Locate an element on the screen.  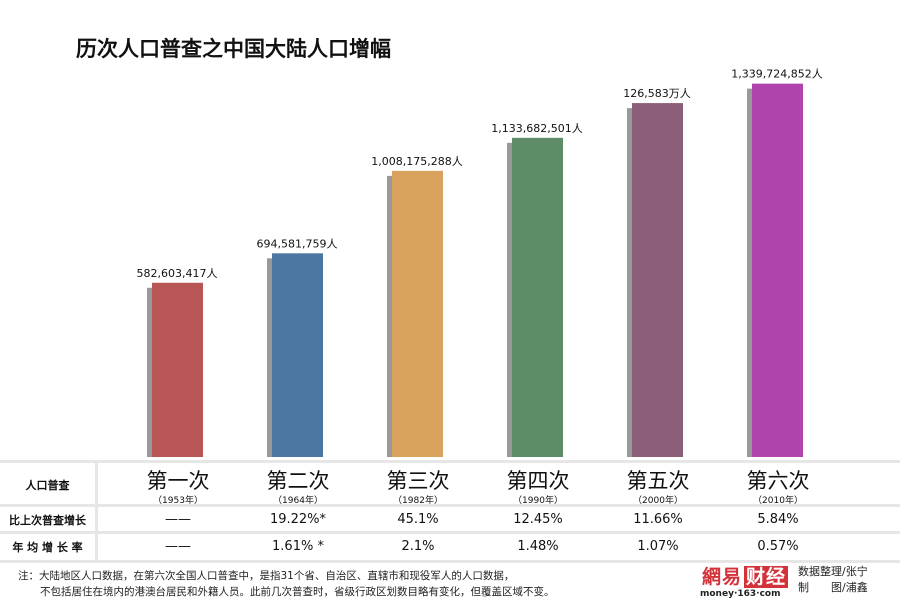
table-cell: 19.22%* is located at coordinates (298, 519).